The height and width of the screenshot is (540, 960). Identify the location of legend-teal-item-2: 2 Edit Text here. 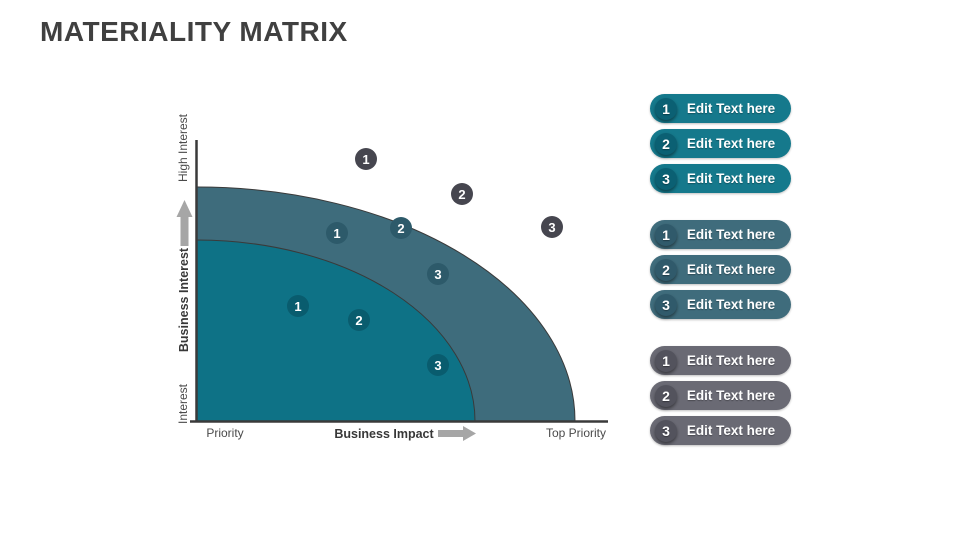
(720, 143).